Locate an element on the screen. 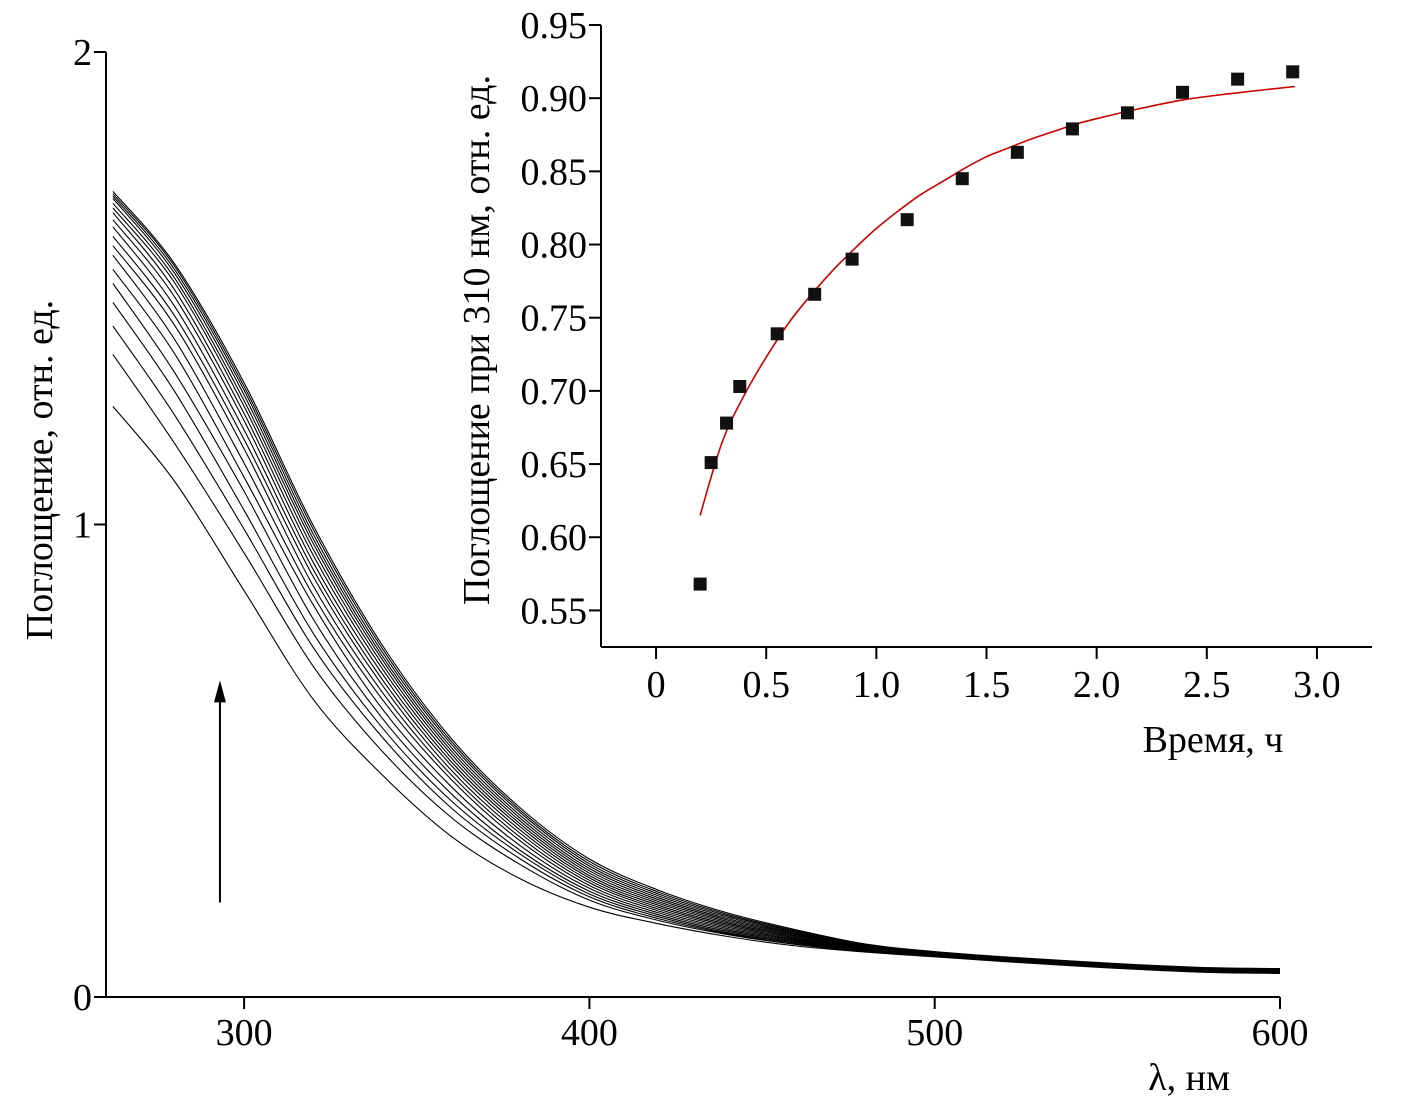 The image size is (1402, 1112). main-y-tick-label: 0 is located at coordinates (82, 998).